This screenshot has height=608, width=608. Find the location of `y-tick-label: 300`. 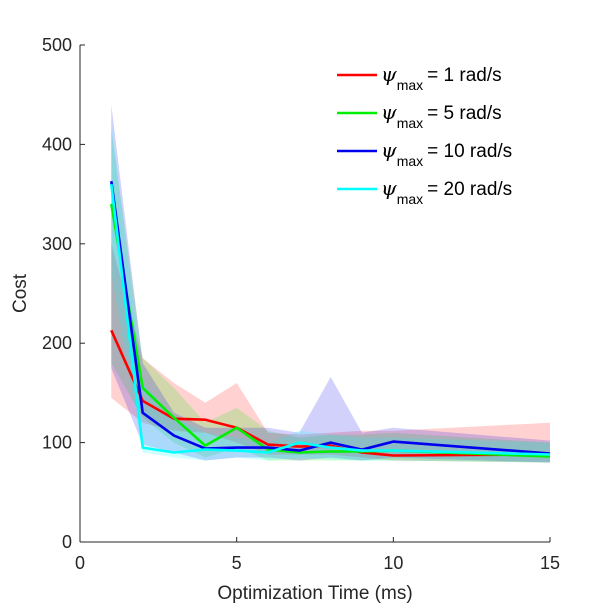

y-tick-label: 300 is located at coordinates (57, 244).